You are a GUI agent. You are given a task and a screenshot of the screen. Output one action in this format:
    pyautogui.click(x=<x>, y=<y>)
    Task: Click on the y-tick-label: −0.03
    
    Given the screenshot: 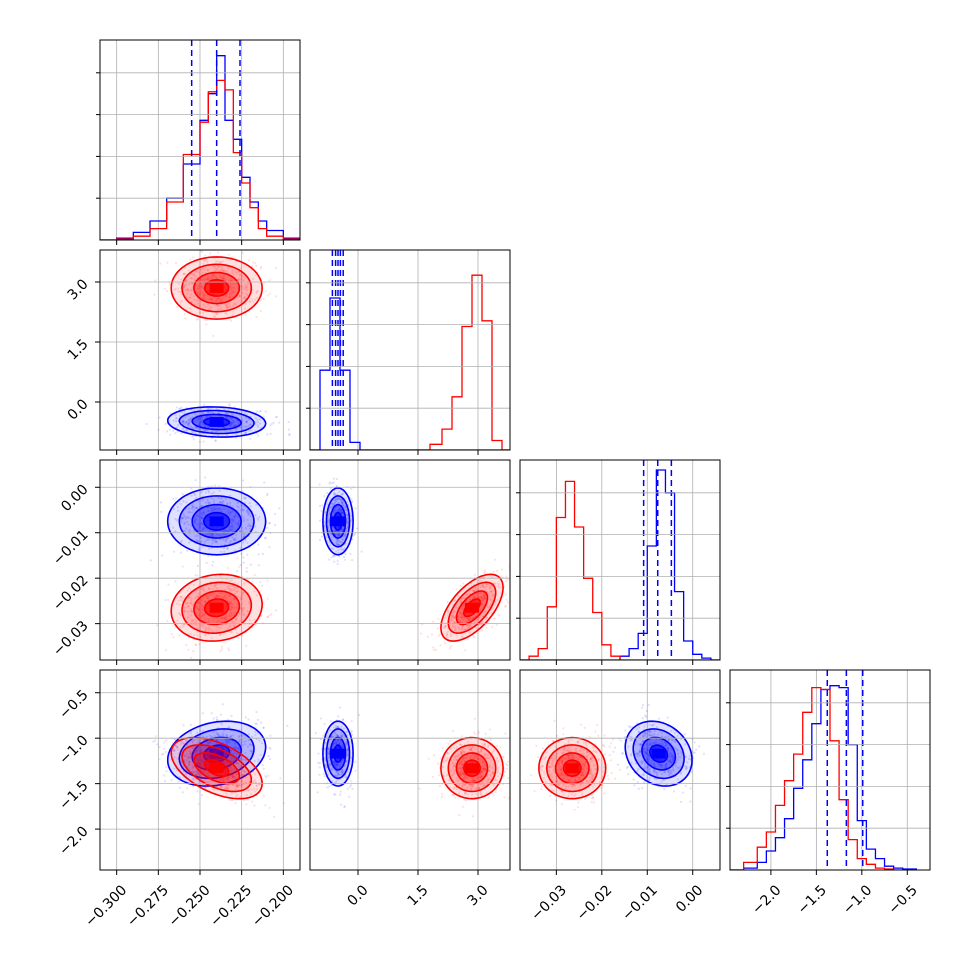 What is the action you would take?
    pyautogui.click(x=71, y=639)
    